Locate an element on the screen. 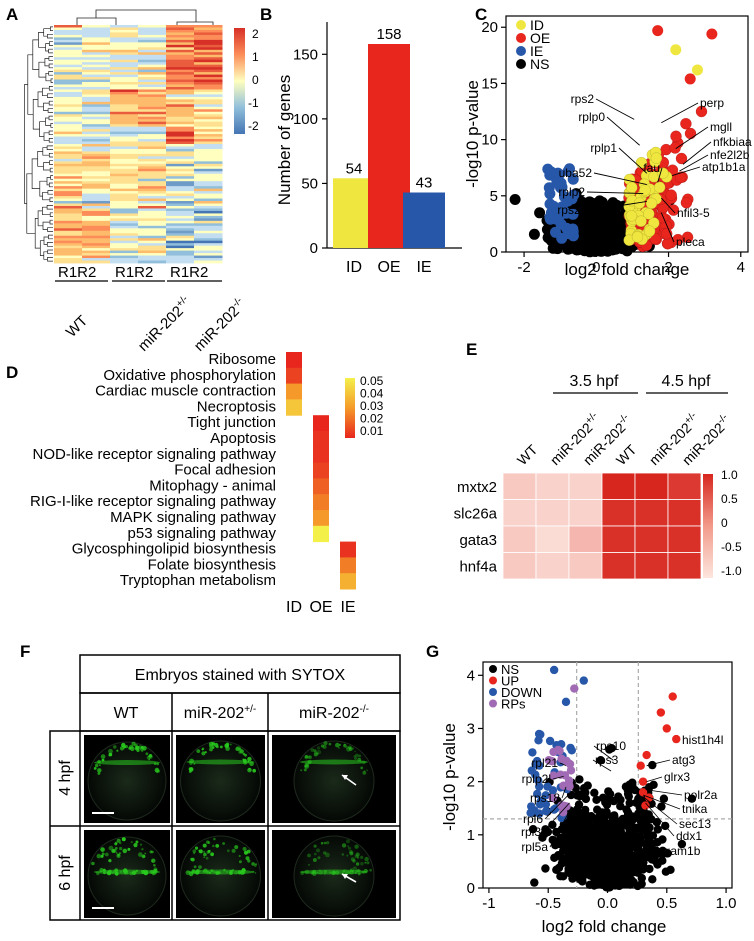 This screenshot has width=754, height=941. gene-label: mxtx2 is located at coordinates (477, 487).